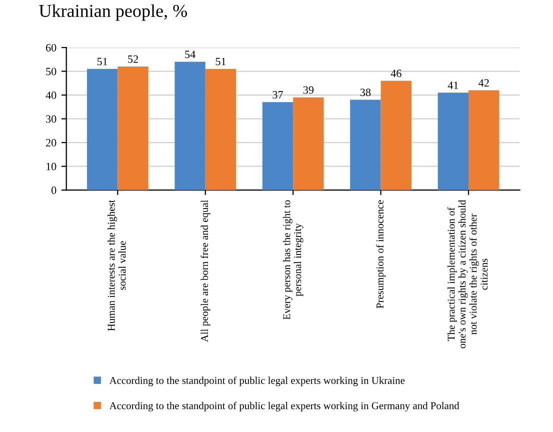 The image size is (553, 432). What do you see at coordinates (116, 265) in the screenshot?
I see `x-tick-label: Human interests are the highest social value` at bounding box center [116, 265].